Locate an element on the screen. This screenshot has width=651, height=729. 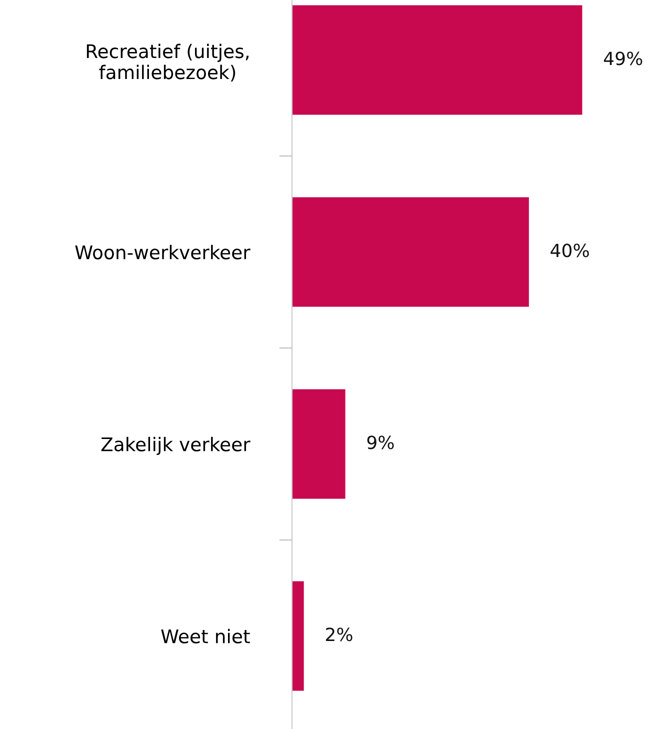
data-label: 9% is located at coordinates (380, 443).